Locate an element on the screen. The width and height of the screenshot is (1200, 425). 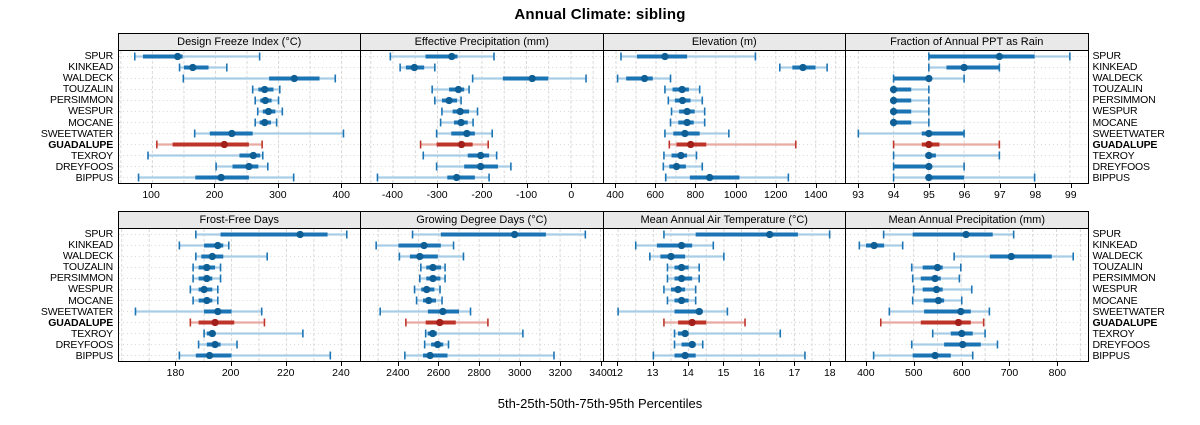
strip-mean-annual-precipitation-mm: Mean Annual Precipitation (mm) is located at coordinates (966, 220).